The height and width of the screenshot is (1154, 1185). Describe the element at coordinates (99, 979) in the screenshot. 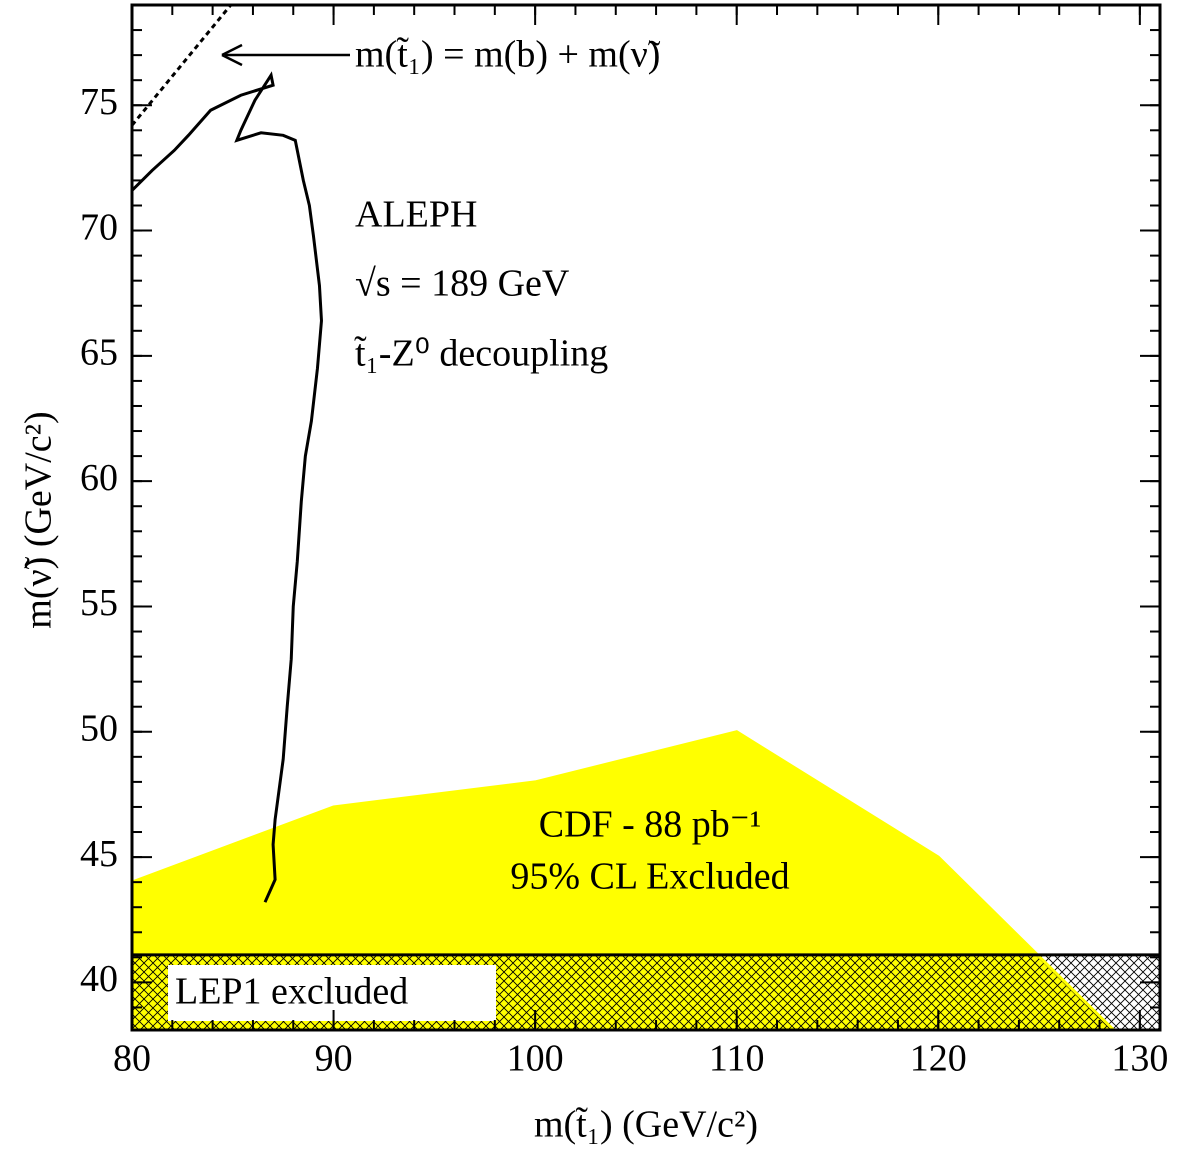

I see `y-tick-label: 40` at that location.